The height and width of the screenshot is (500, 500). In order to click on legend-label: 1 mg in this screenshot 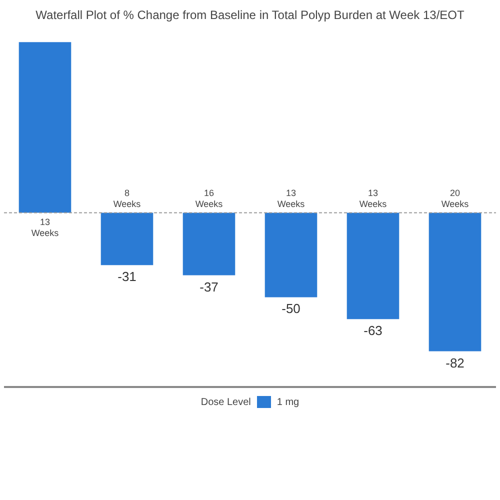, I will do `click(288, 402)`.